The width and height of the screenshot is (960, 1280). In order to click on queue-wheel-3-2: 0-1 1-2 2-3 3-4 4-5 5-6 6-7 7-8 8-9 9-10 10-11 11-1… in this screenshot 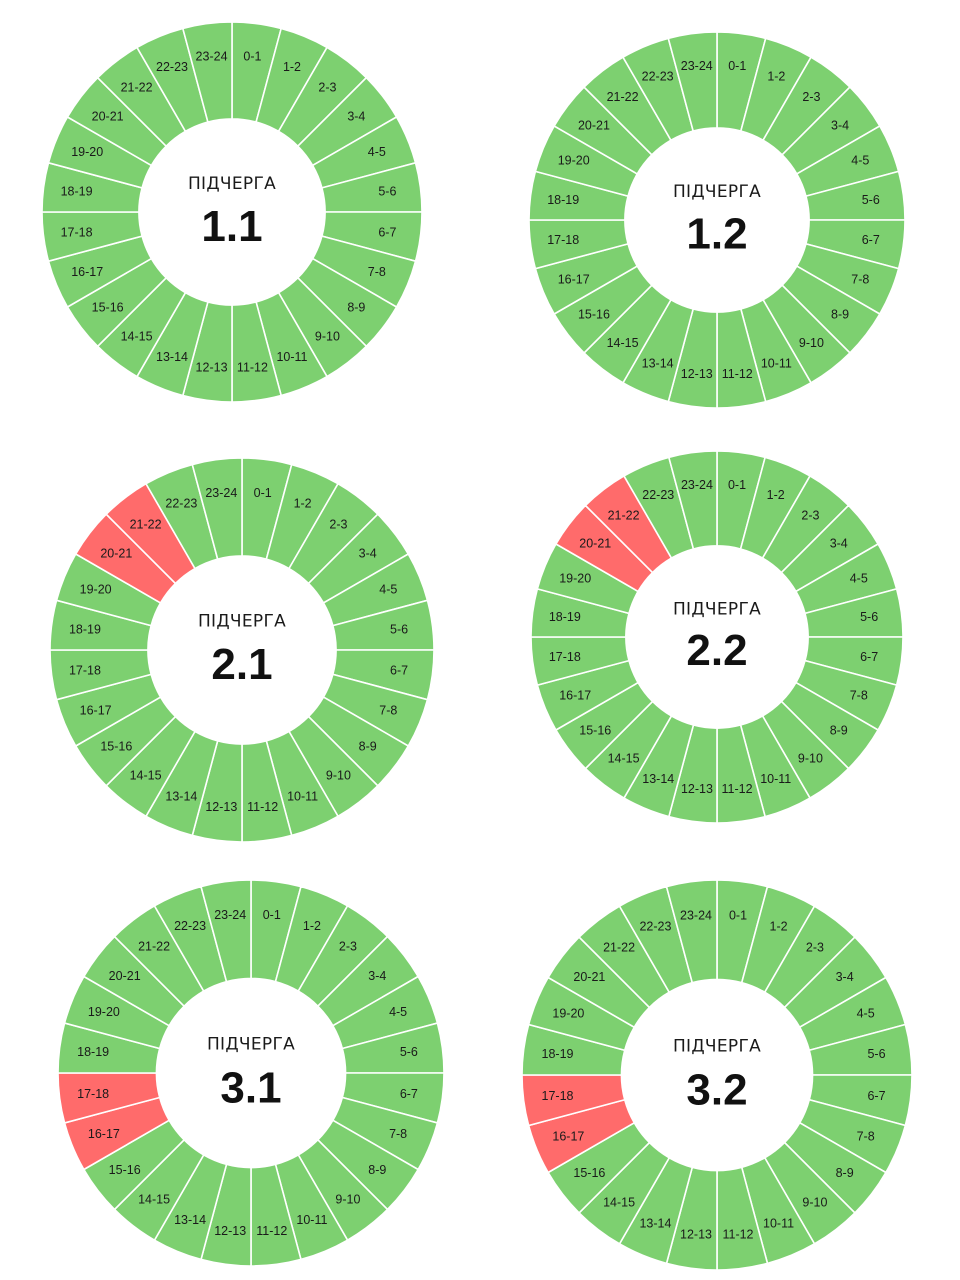, I will do `click(717, 1075)`.